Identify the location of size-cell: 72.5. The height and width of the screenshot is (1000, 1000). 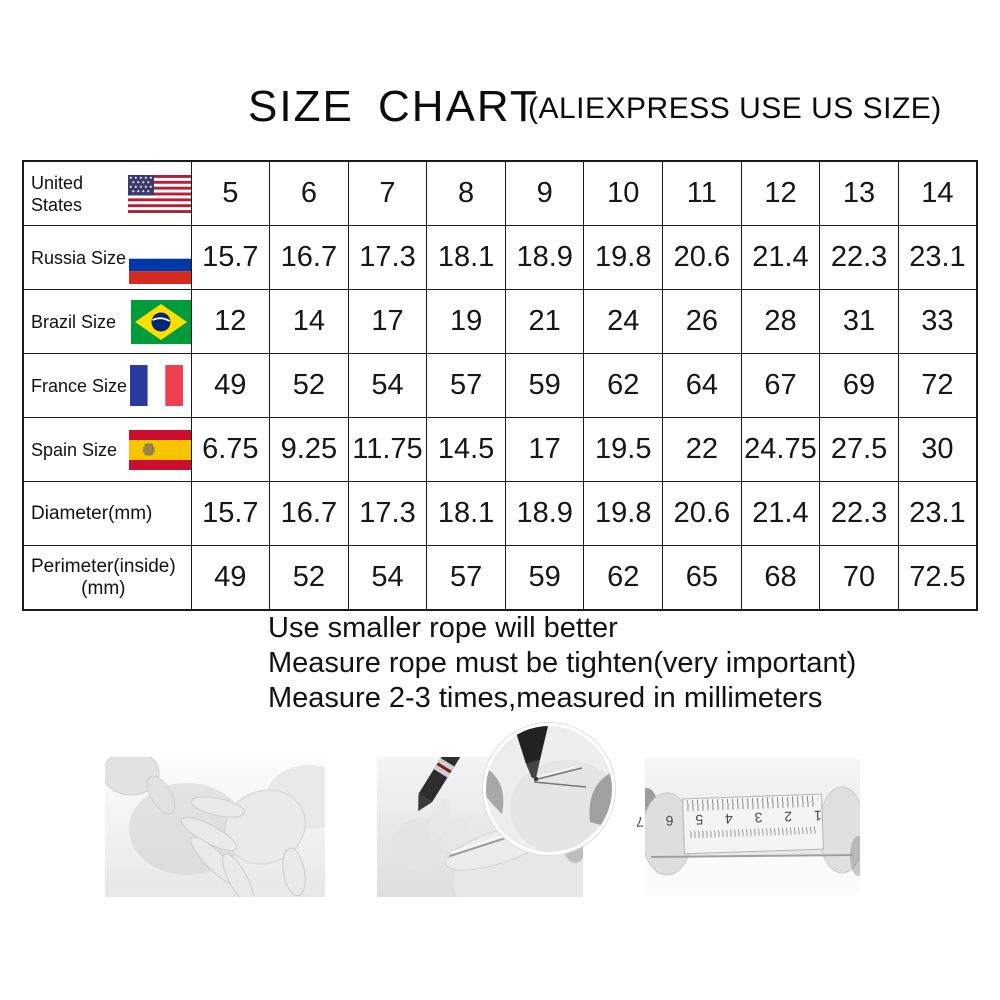
(937, 578).